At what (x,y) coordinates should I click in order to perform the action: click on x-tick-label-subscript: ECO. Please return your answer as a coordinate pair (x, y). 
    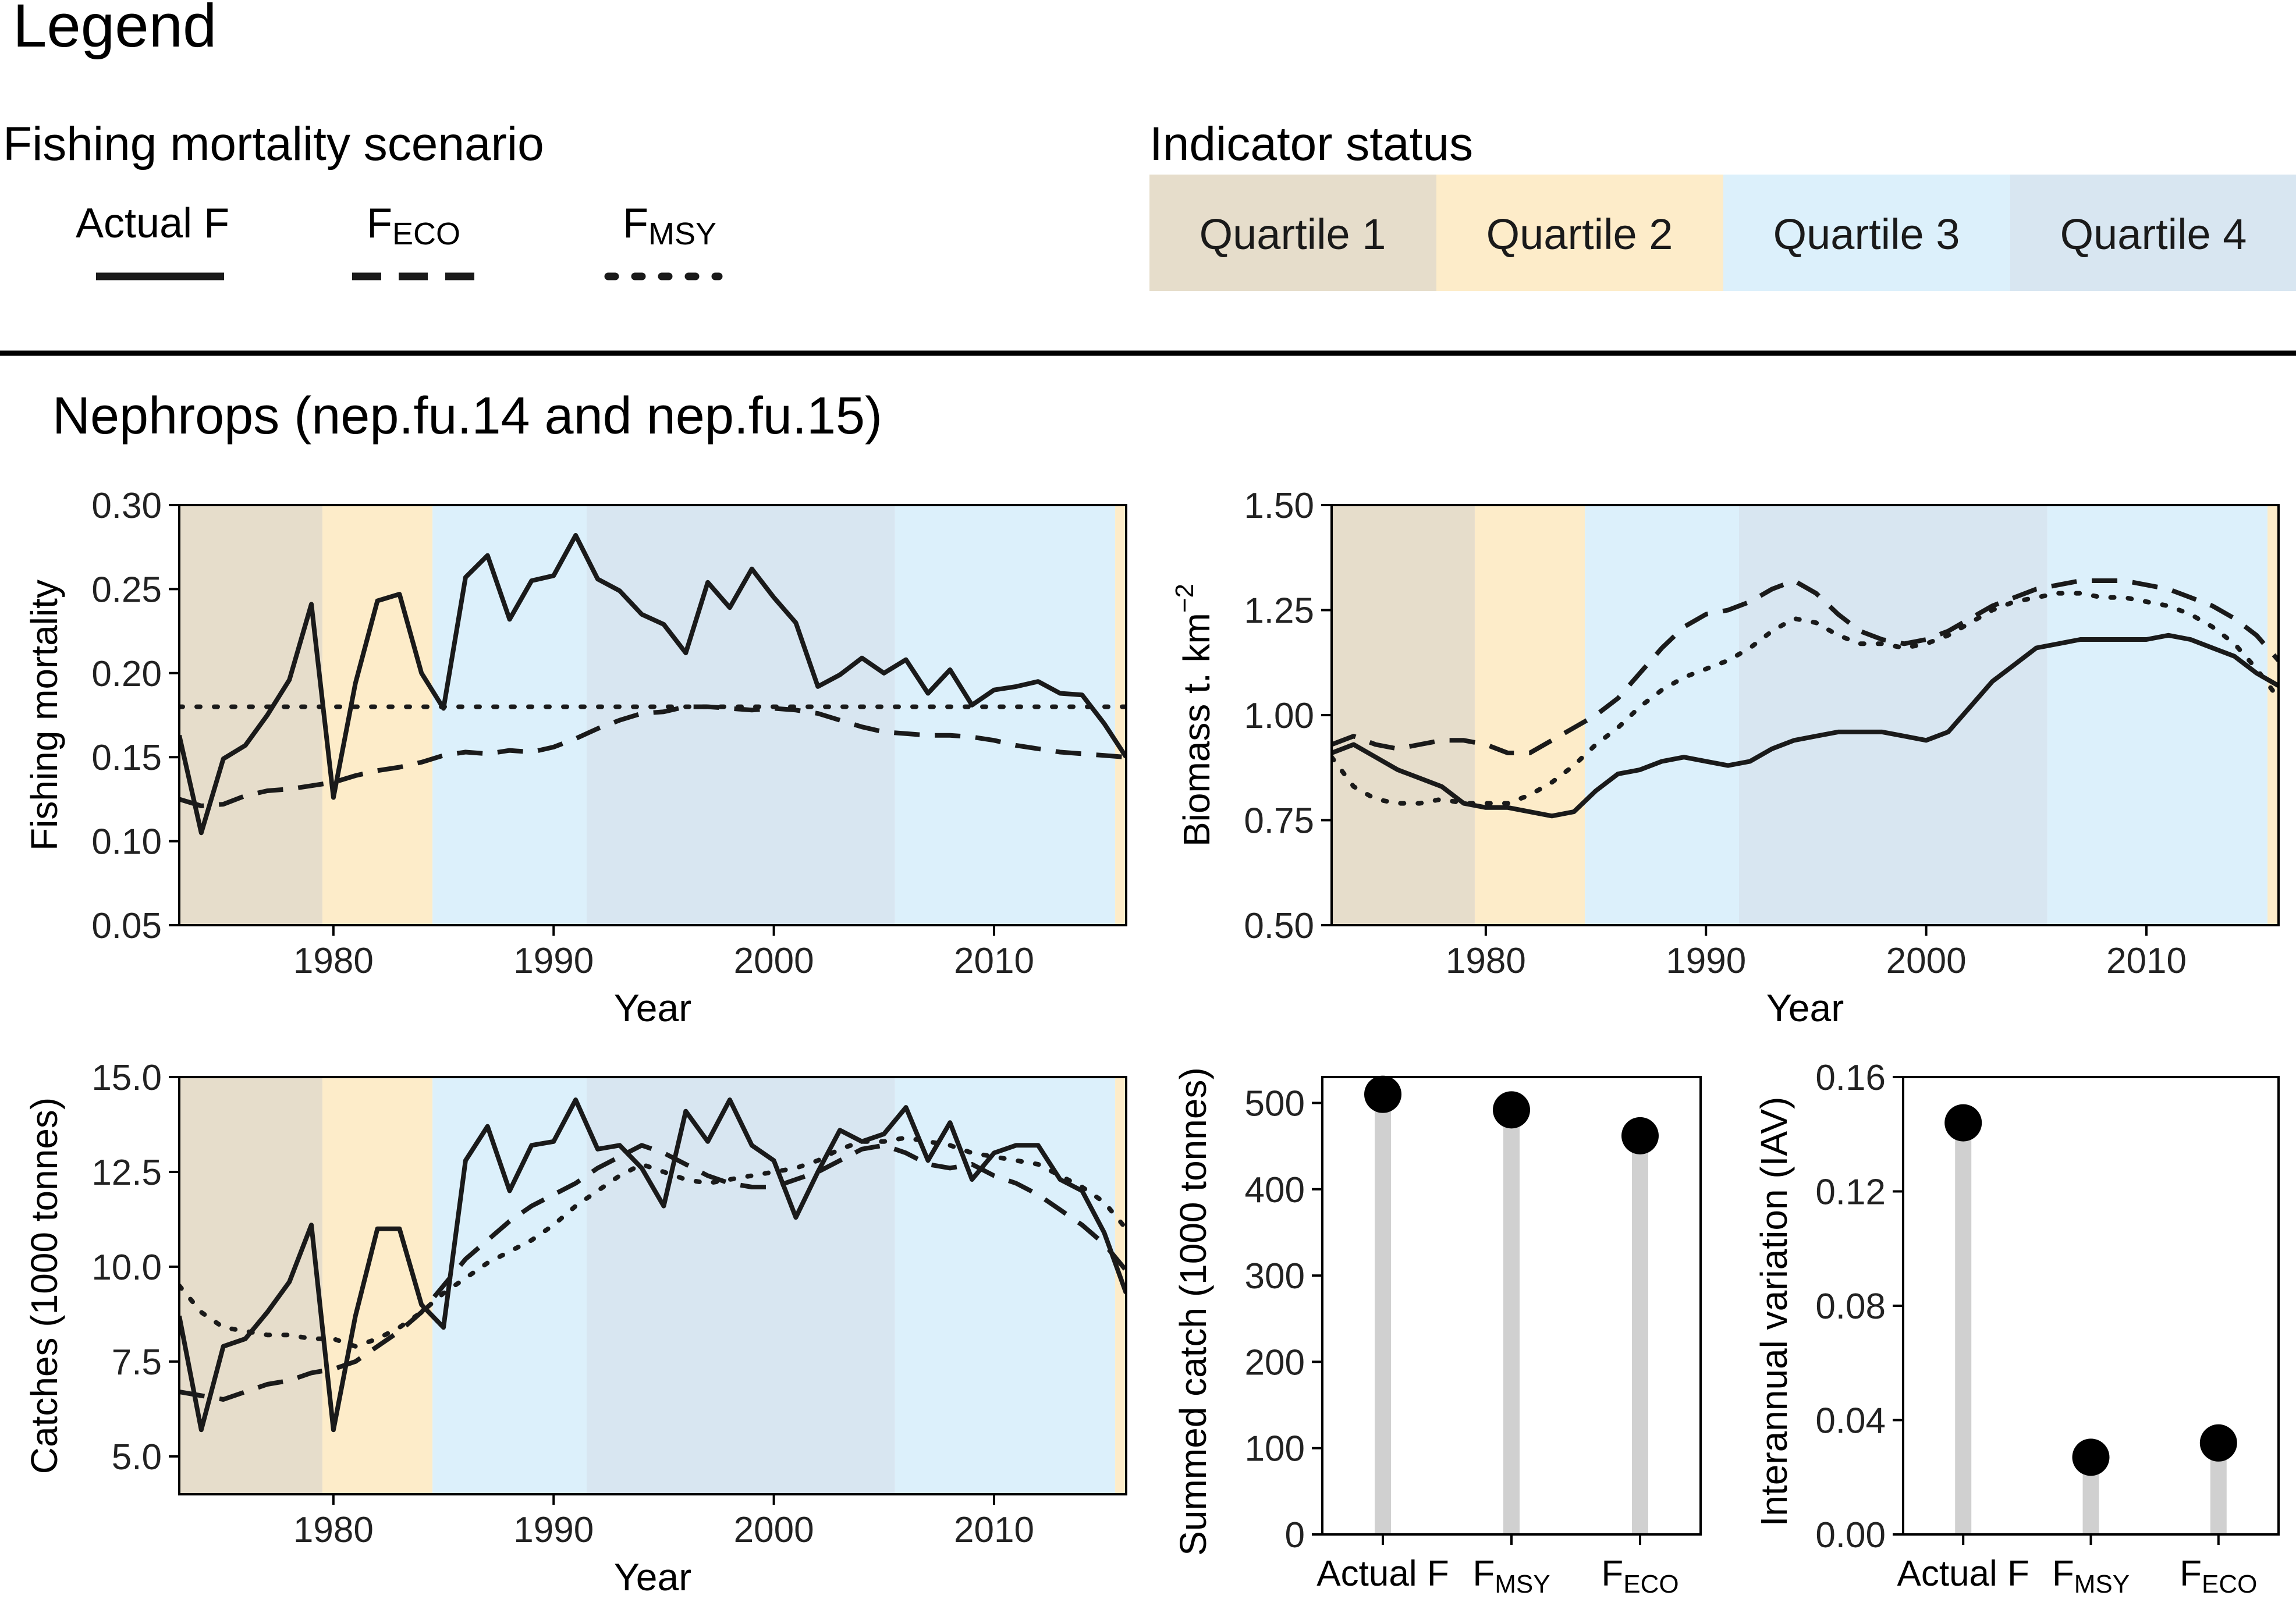
    Looking at the image, I should click on (2229, 1584).